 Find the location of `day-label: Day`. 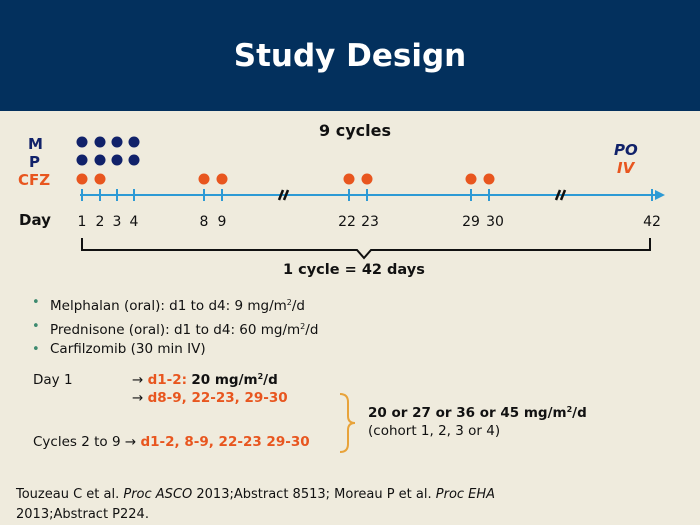

day-label: Day is located at coordinates (35, 220).